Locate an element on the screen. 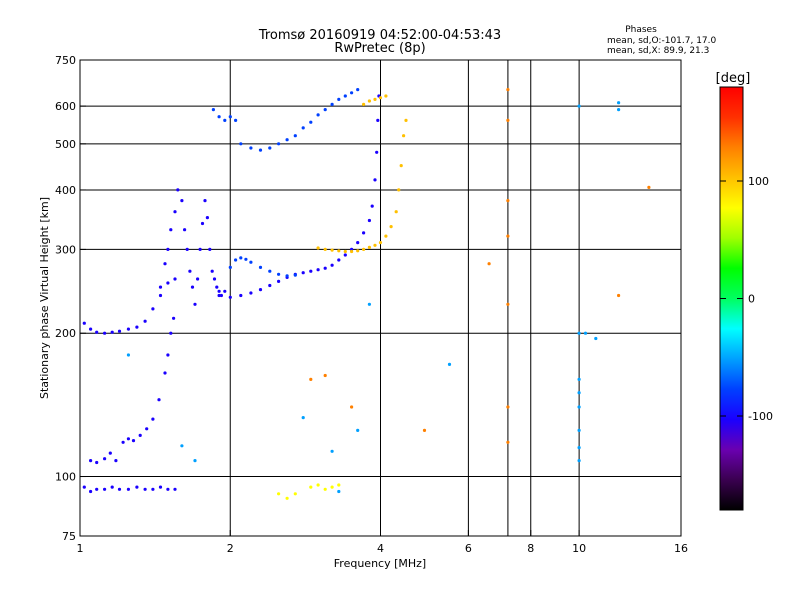  y-tick-label: 600 is located at coordinates (65, 106).